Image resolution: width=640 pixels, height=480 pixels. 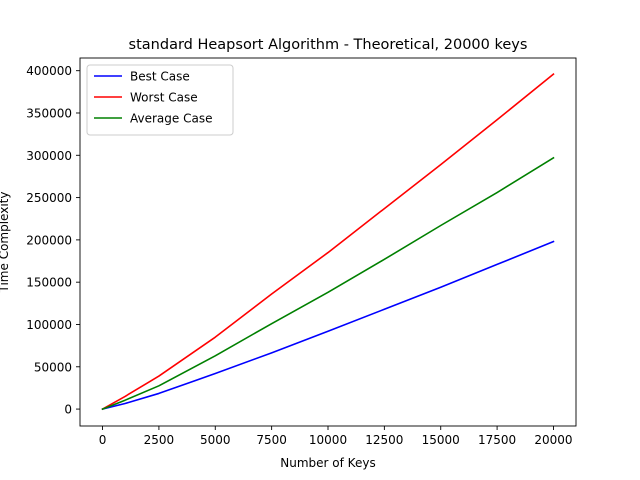 What do you see at coordinates (49, 283) in the screenshot?
I see `y-tick-label: 150000` at bounding box center [49, 283].